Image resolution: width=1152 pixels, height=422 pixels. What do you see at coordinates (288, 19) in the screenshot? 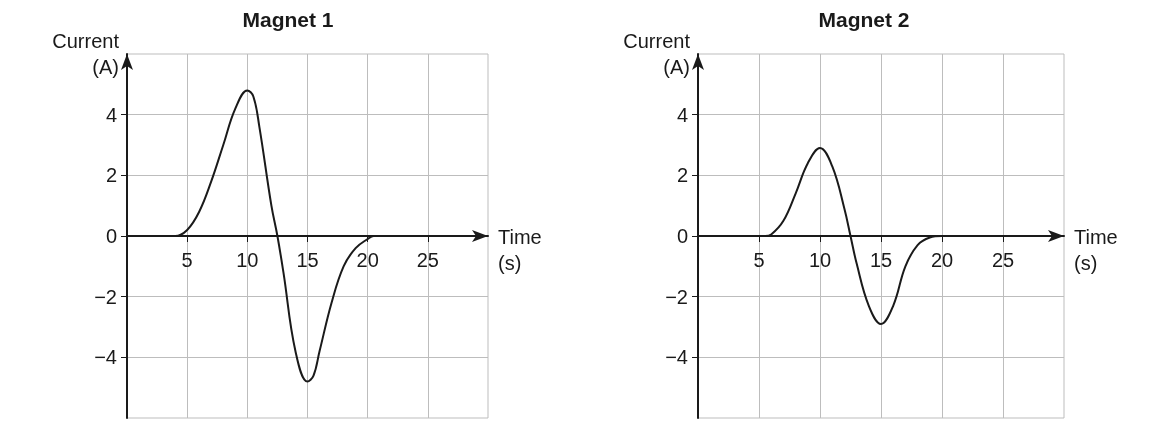
I see `chart-title: Magnet 1` at bounding box center [288, 19].